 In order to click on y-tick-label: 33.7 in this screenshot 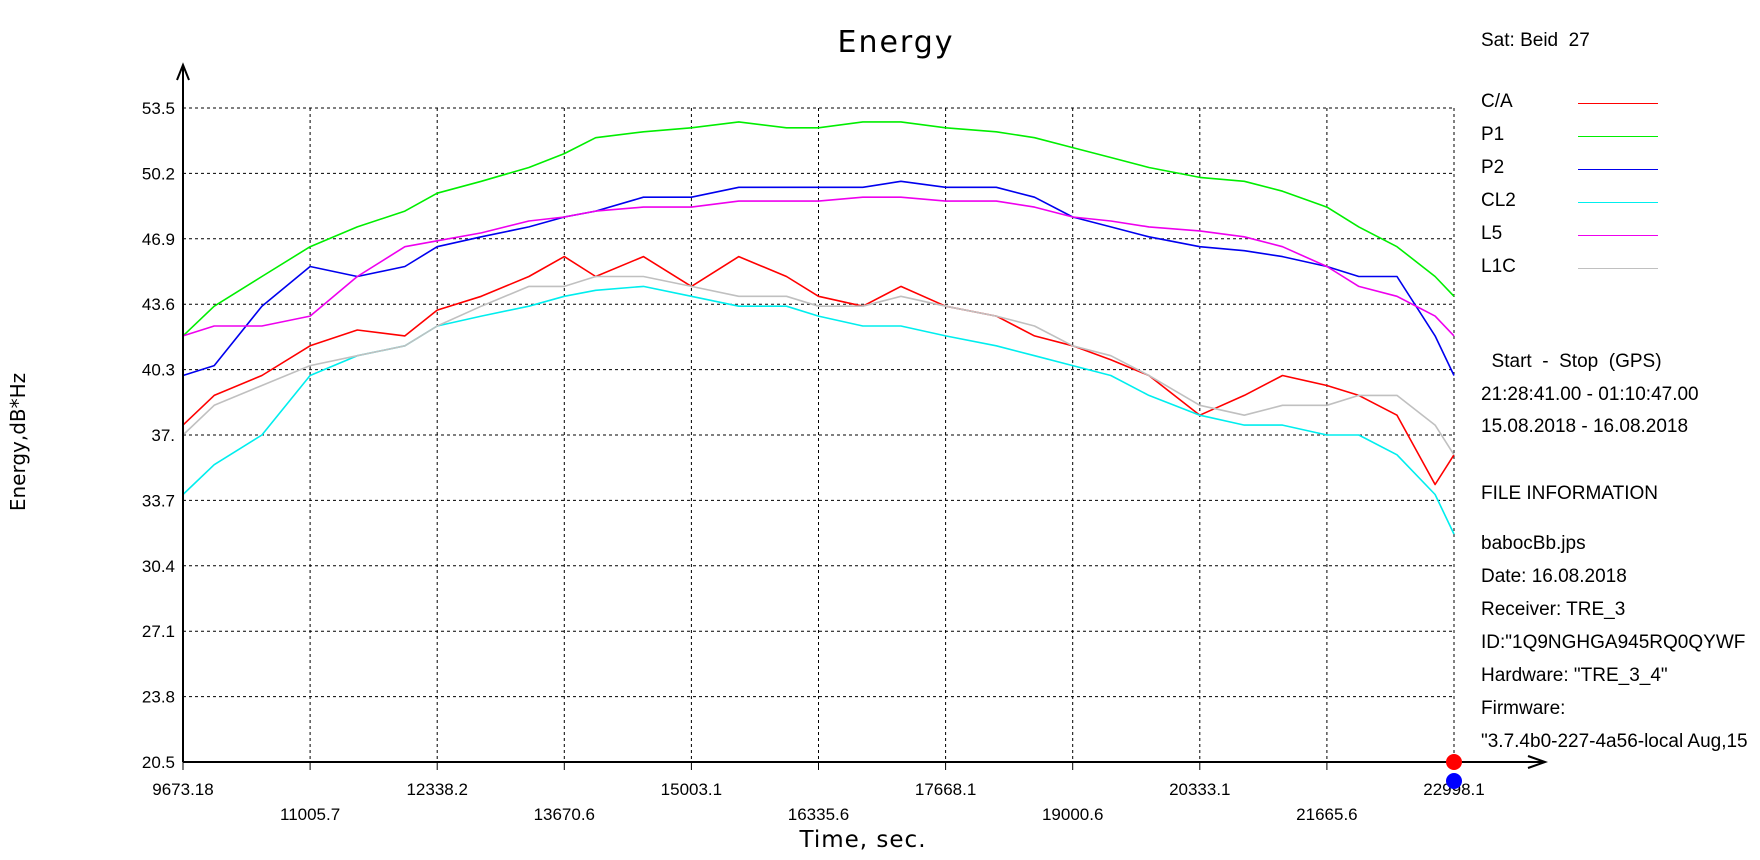, I will do `click(158, 500)`.